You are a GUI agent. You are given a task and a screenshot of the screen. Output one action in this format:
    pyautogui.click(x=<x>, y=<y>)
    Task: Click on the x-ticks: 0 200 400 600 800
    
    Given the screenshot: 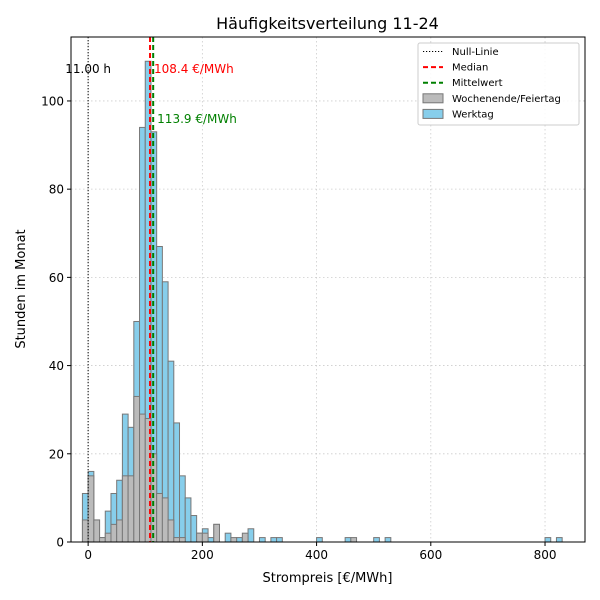 What is the action you would take?
    pyautogui.click(x=320, y=552)
    